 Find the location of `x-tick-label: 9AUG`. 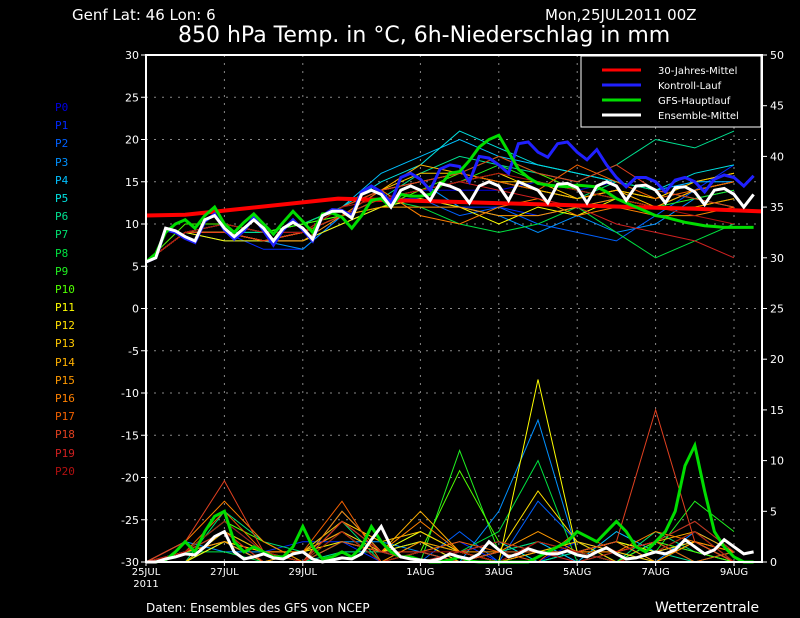

x-tick-label: 9AUG is located at coordinates (734, 572).